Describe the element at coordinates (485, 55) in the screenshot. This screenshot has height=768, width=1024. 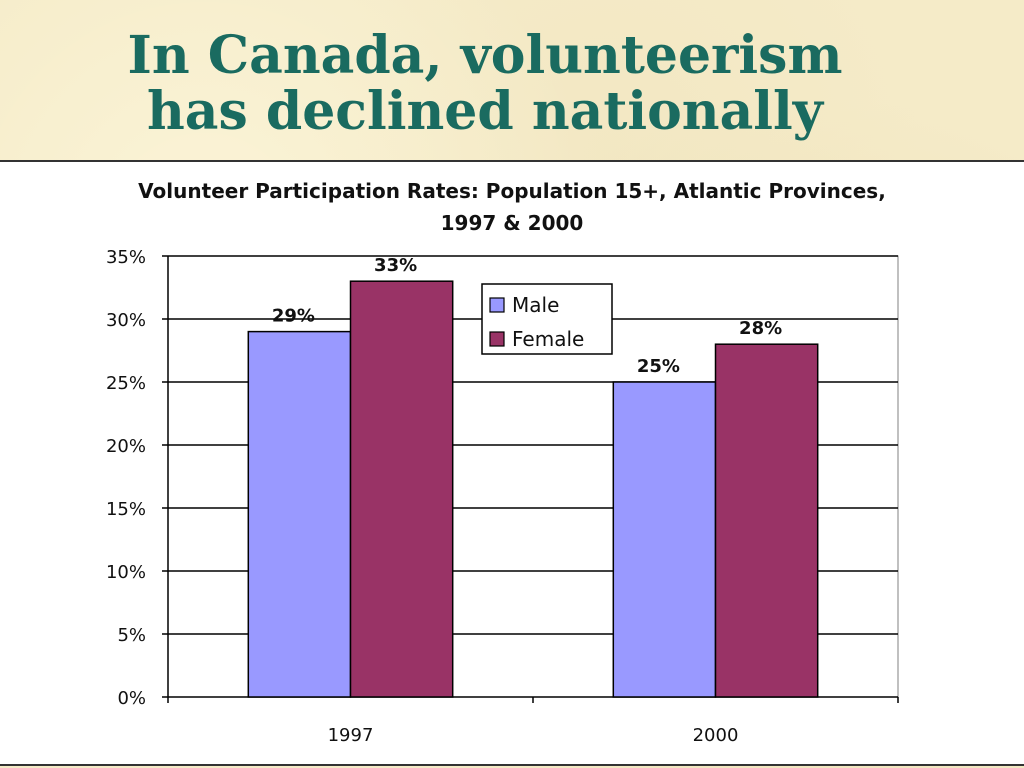
I see `slide-title-line-1: In Canada, volunteerism` at that location.